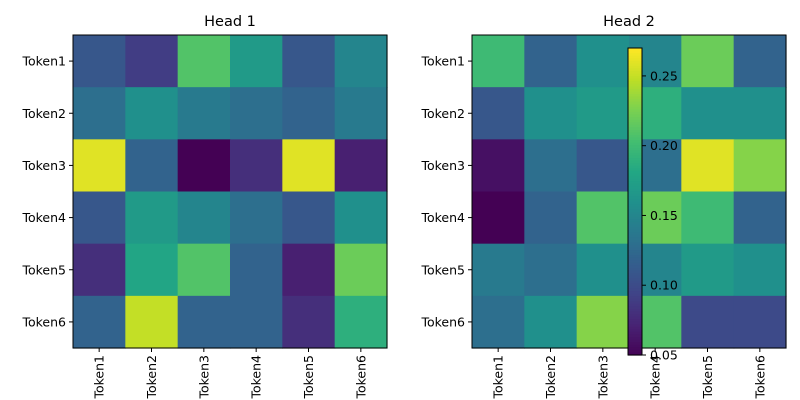  What do you see at coordinates (203, 377) in the screenshot?
I see `x-tick-label: Token3` at bounding box center [203, 377].